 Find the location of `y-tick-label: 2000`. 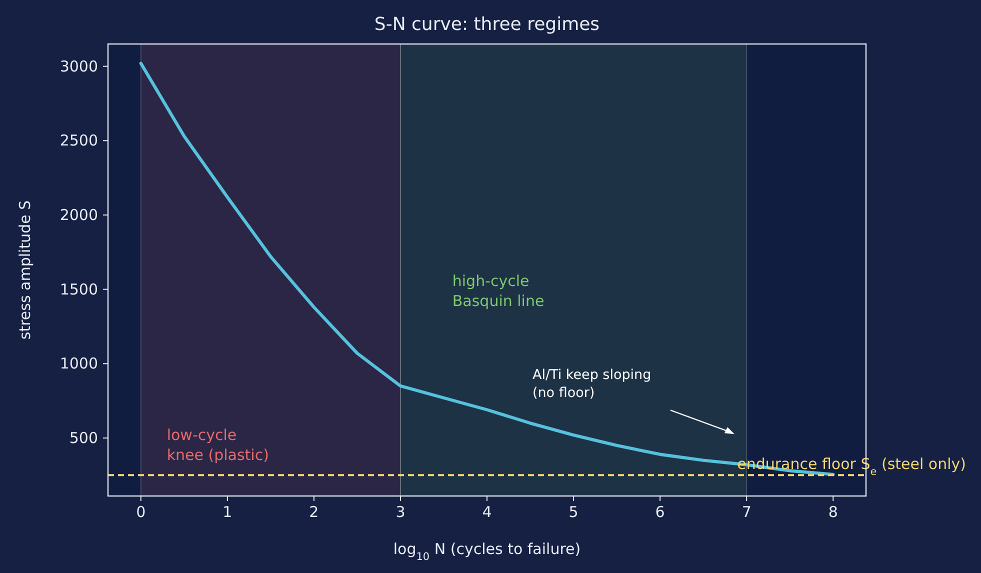

y-tick-label: 2000 is located at coordinates (79, 215).